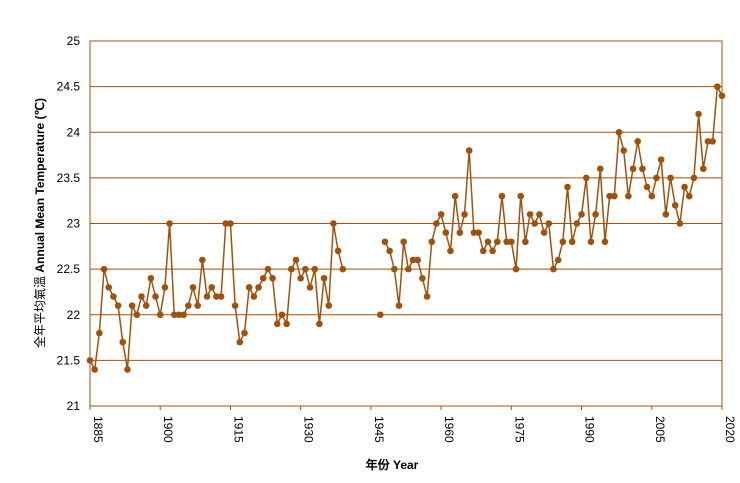 The image size is (740, 483). I want to click on y-axis-title-en-text: Annual Mean Temperature (℃), so click(40, 185).